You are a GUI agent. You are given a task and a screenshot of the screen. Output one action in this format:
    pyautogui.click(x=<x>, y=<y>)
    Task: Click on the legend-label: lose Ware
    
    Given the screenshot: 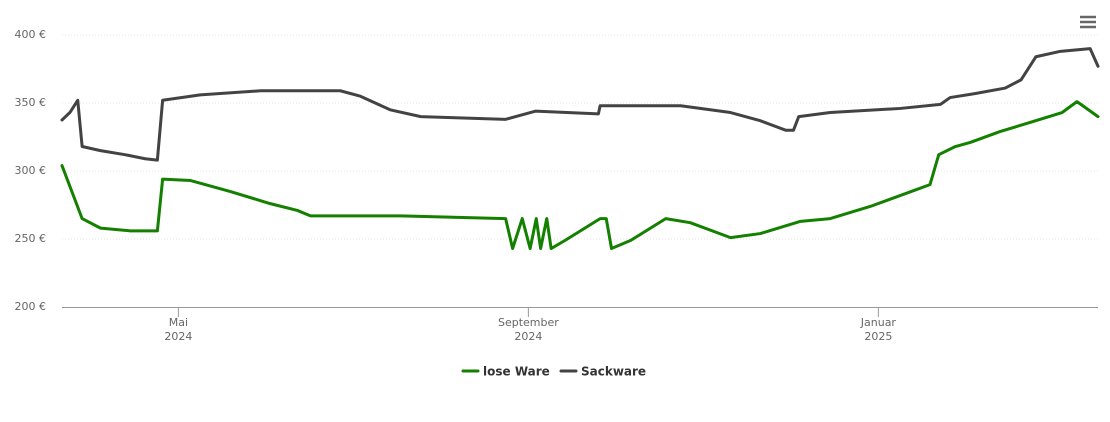 What is the action you would take?
    pyautogui.click(x=516, y=372)
    